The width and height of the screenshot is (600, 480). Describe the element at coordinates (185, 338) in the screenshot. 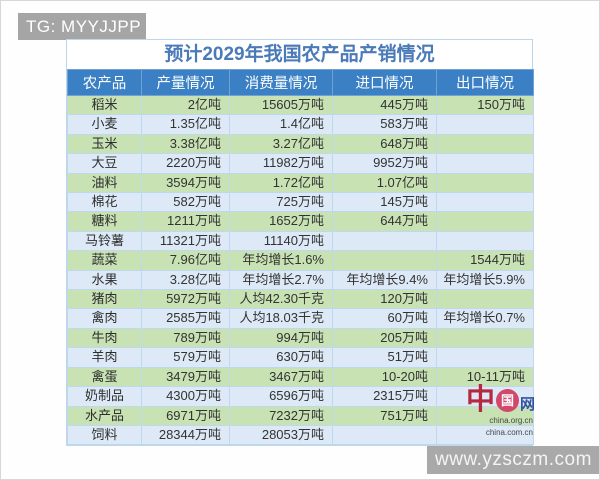

I see `cell-value: 789万吨` at that location.